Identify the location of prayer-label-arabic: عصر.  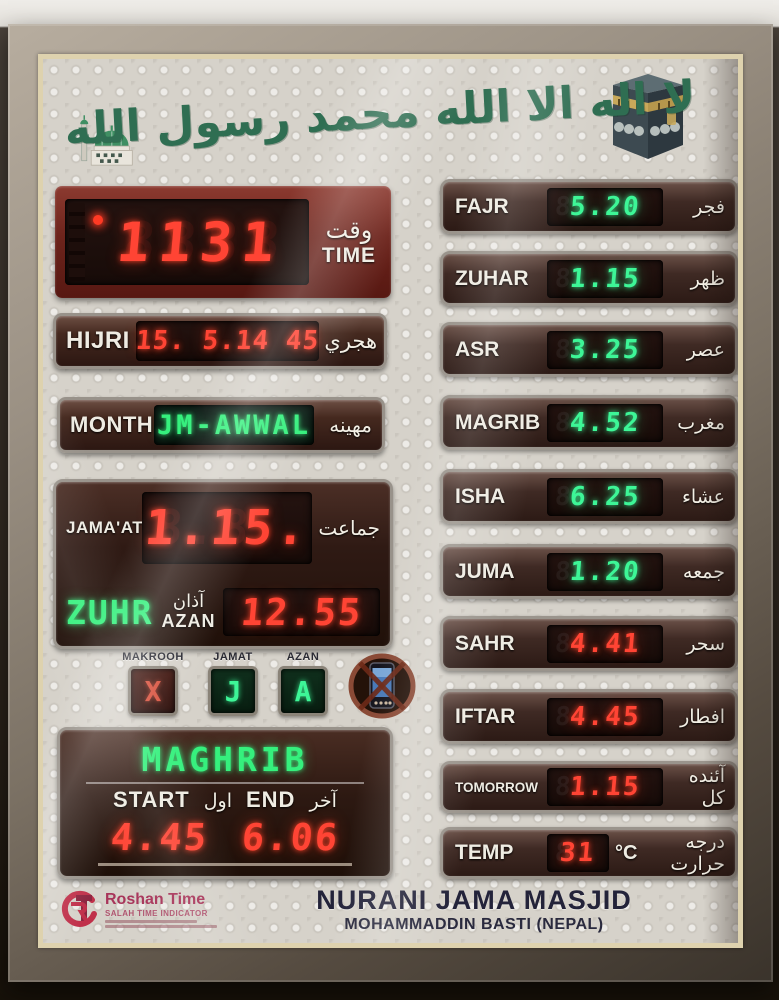
(705, 349).